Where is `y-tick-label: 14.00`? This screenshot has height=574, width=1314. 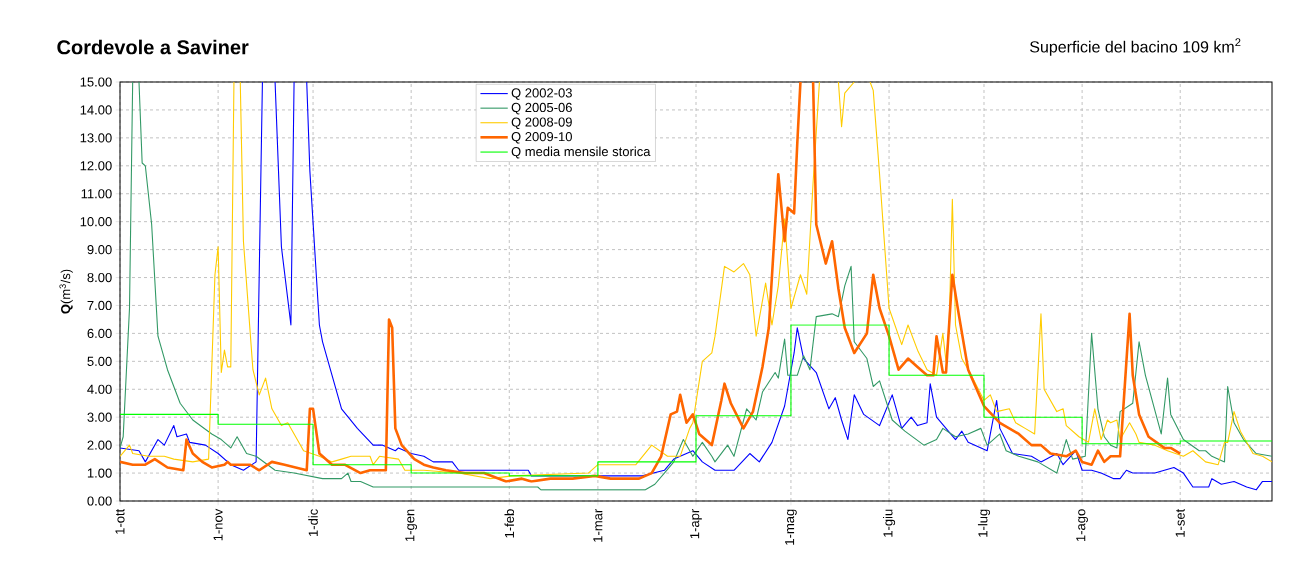
y-tick-label: 14.00 is located at coordinates (96, 110).